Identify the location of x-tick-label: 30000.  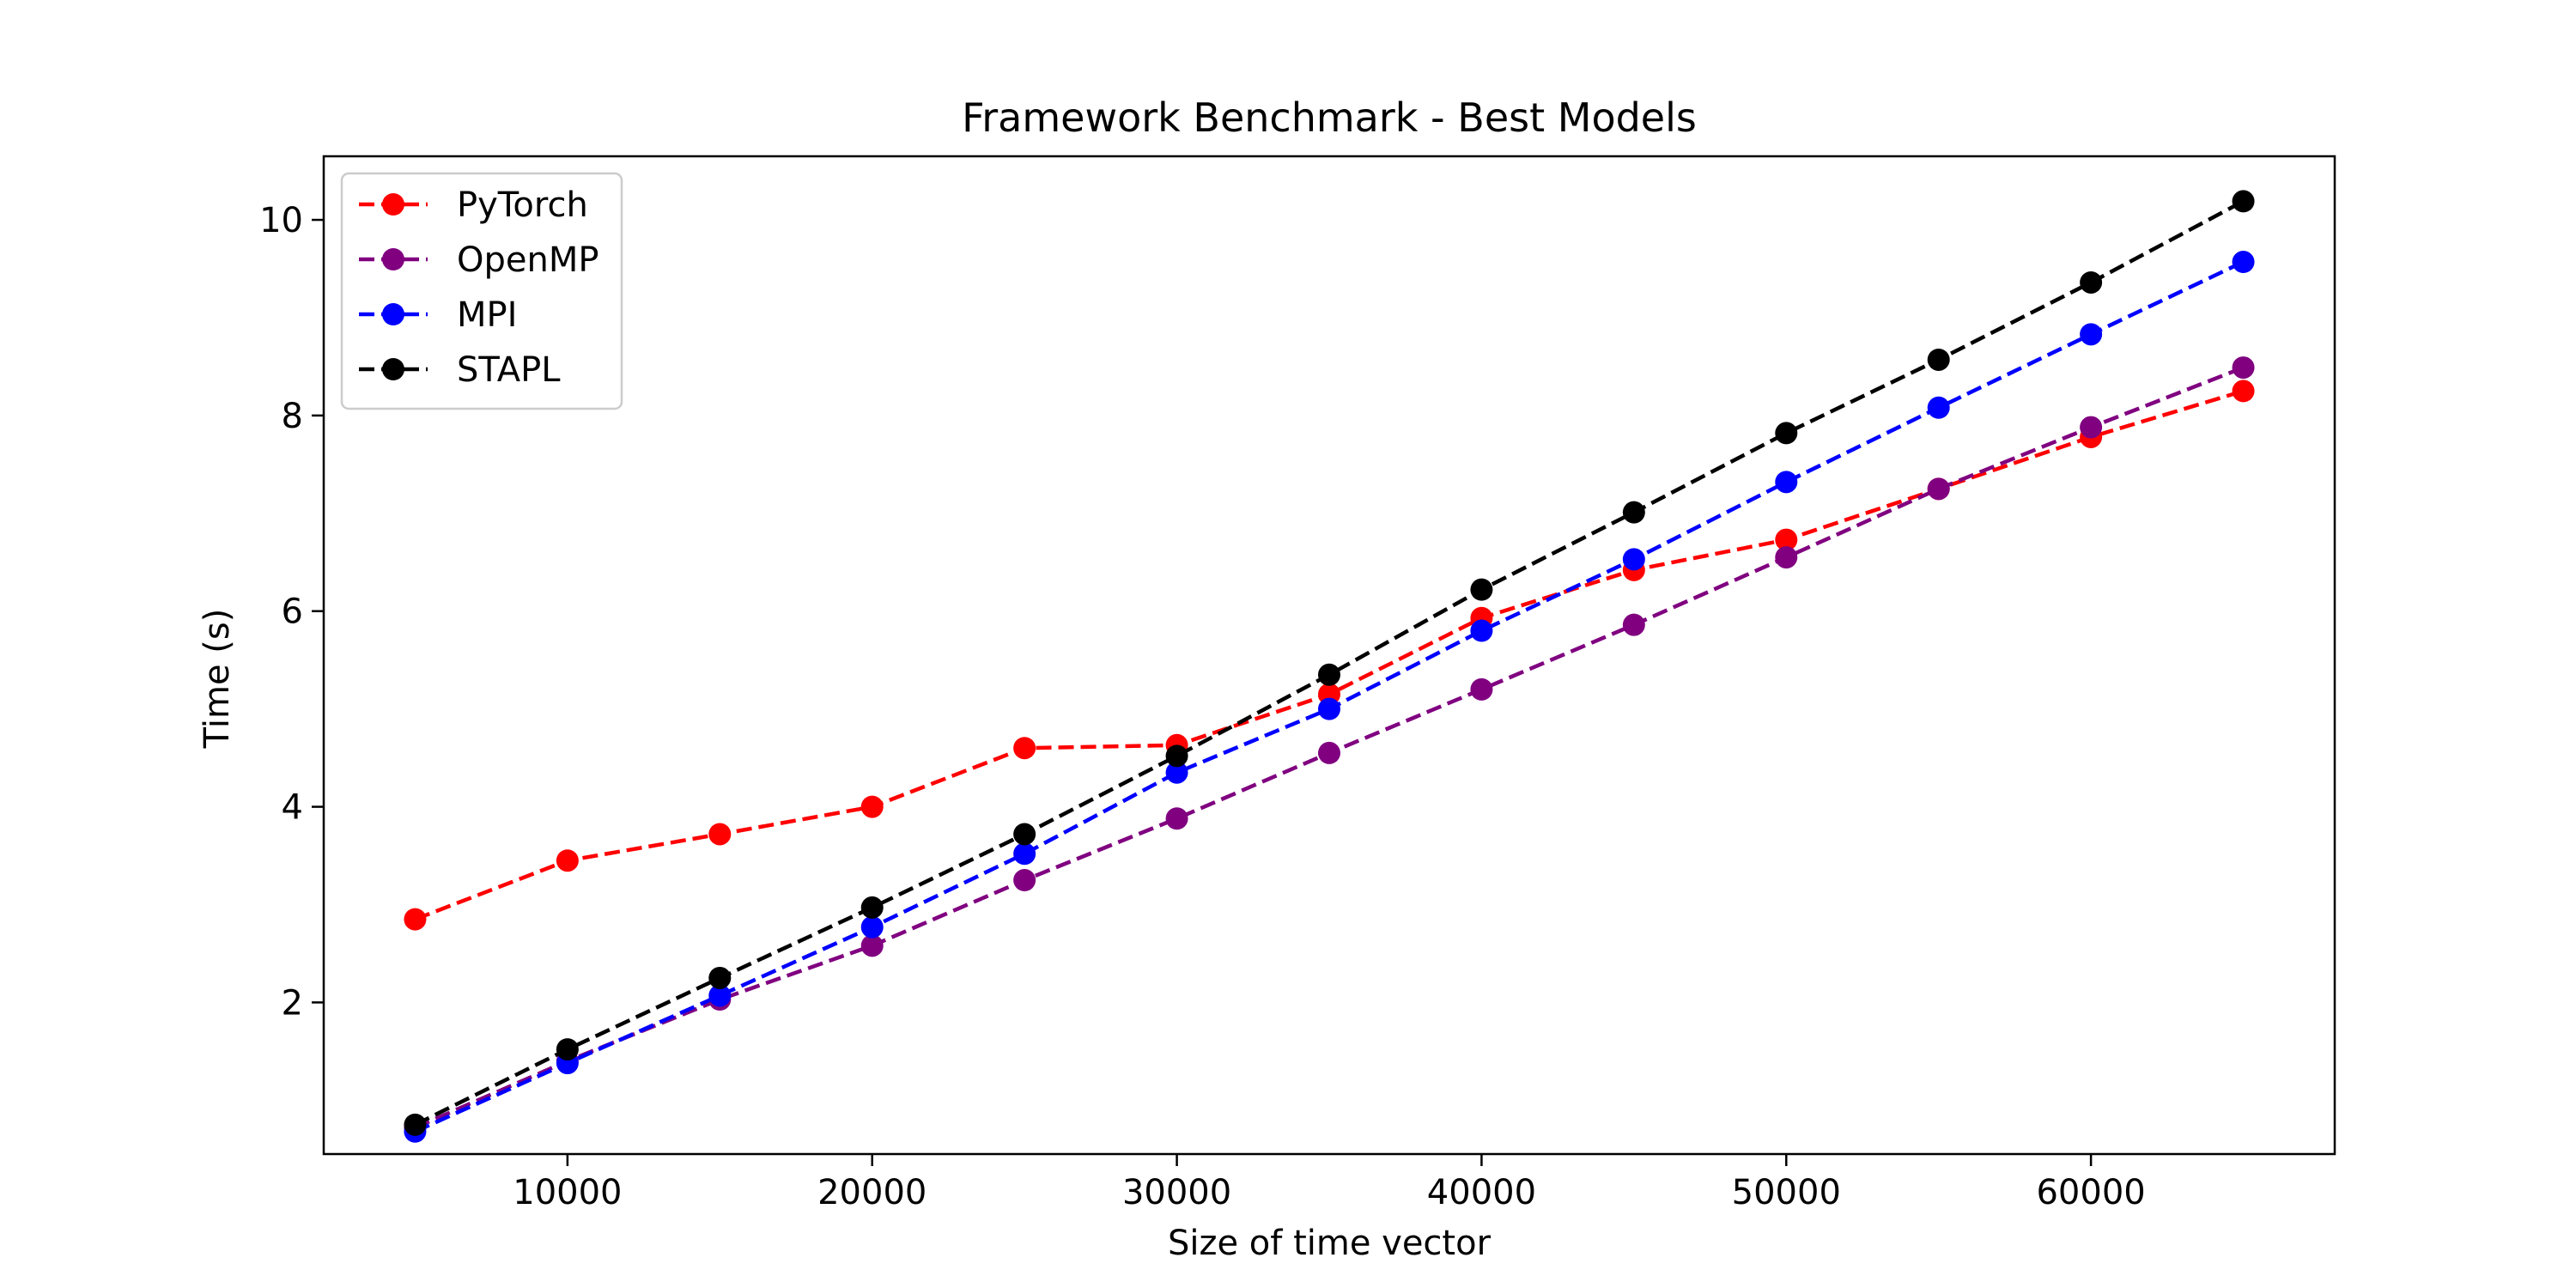
(1177, 1192).